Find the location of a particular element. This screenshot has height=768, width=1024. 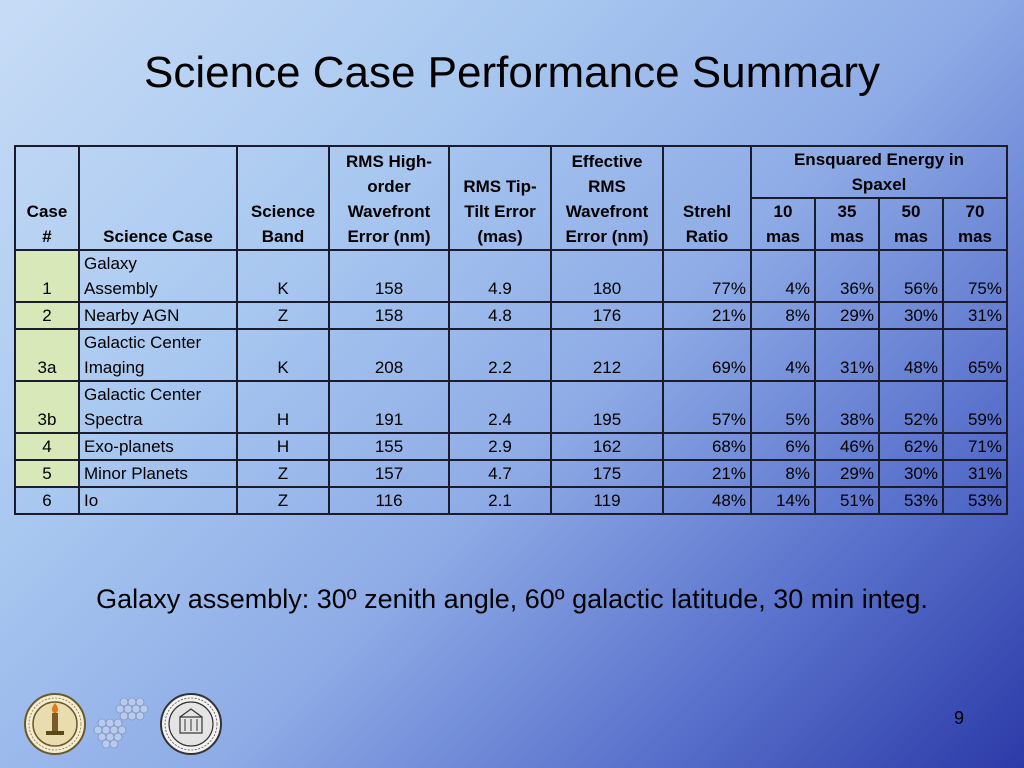

science-case: Galactic Center Spectra is located at coordinates (158, 407).